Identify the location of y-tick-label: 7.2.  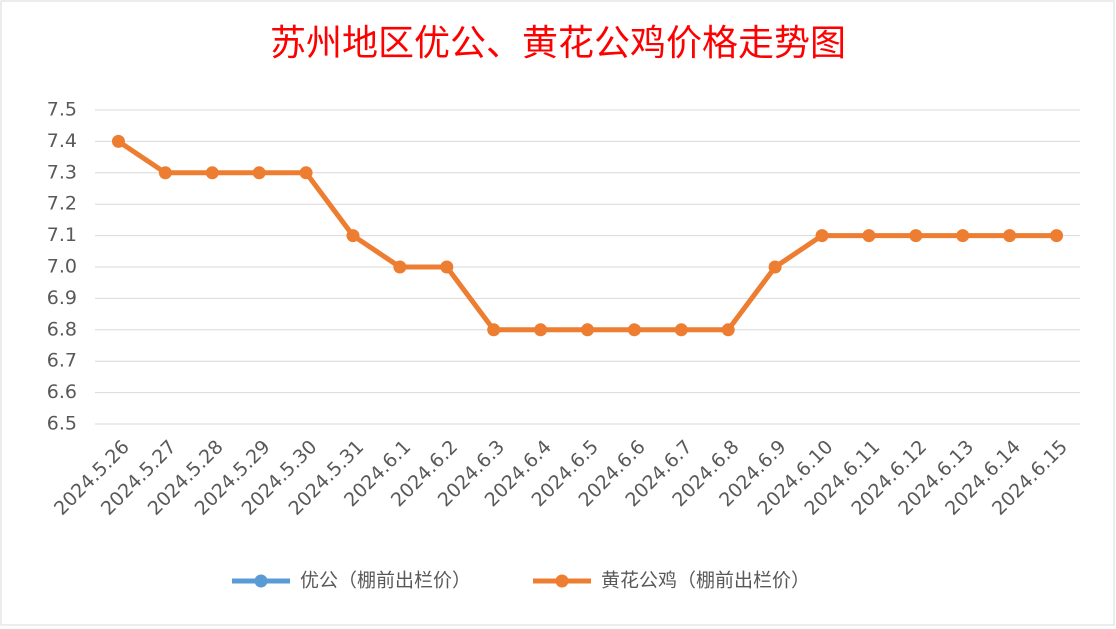
(62, 204).